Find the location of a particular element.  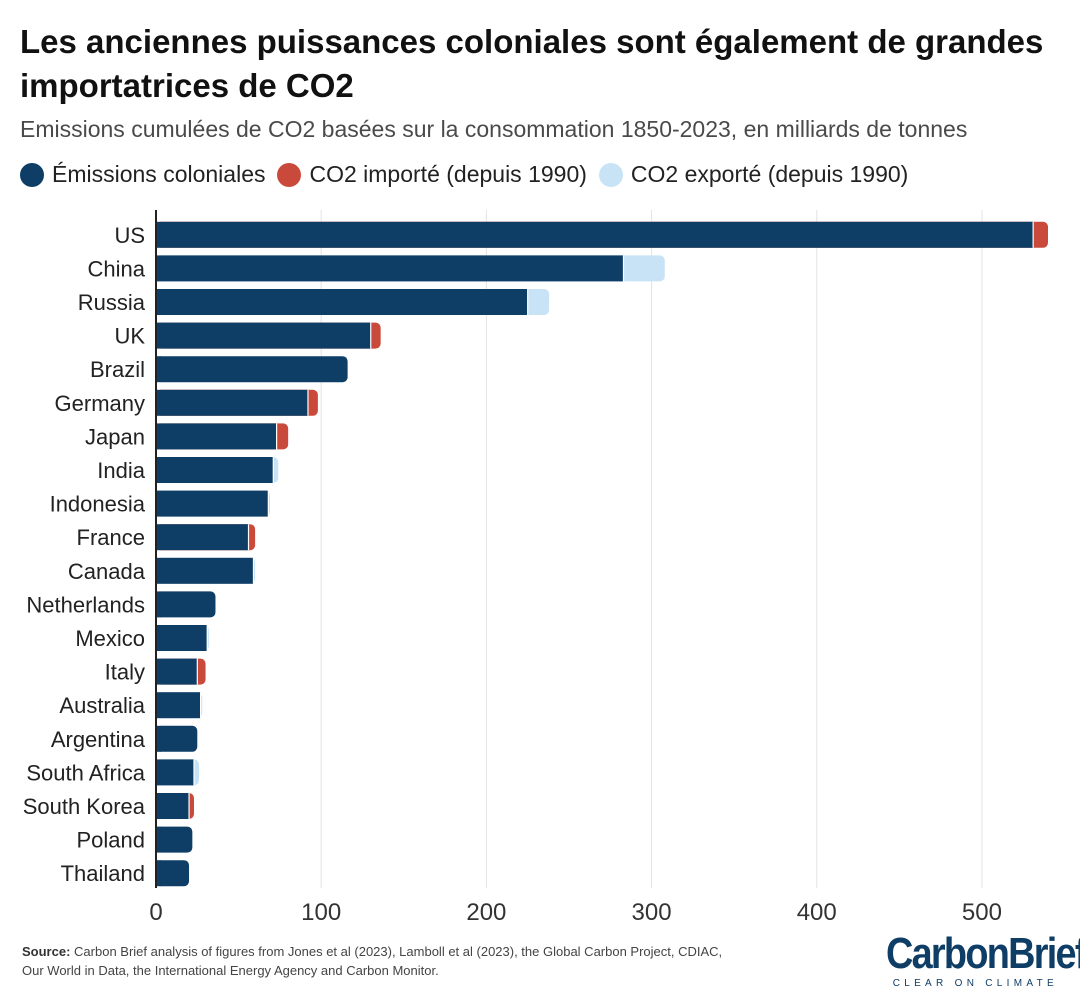

category-label-canada: Canada is located at coordinates (107, 571).